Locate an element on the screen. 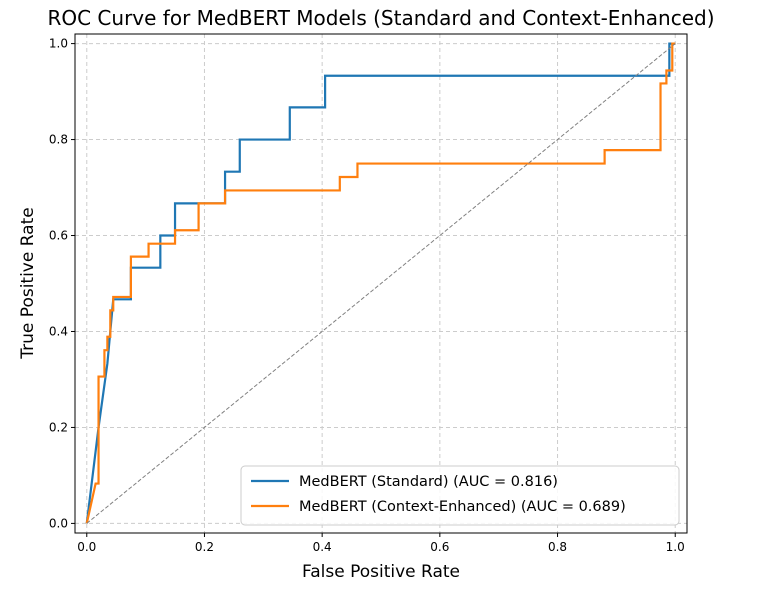 The width and height of the screenshot is (762, 594). y-tick-label: 0.2 is located at coordinates (58, 427).